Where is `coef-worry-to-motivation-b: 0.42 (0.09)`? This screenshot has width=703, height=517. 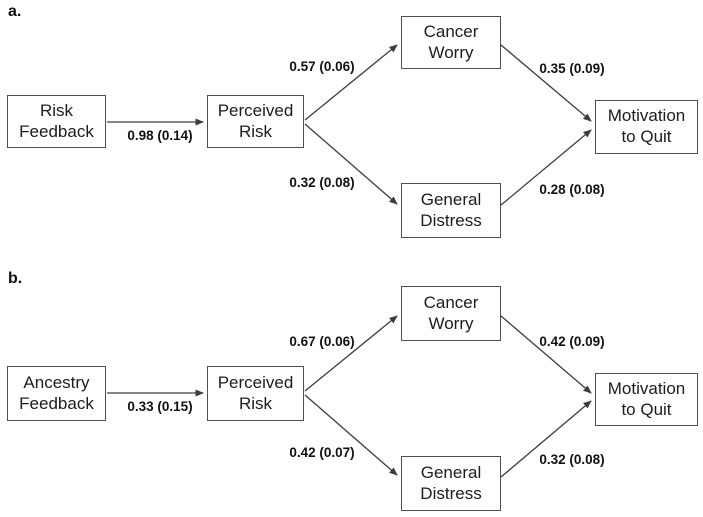
coef-worry-to-motivation-b: 0.42 (0.09) is located at coordinates (572, 341).